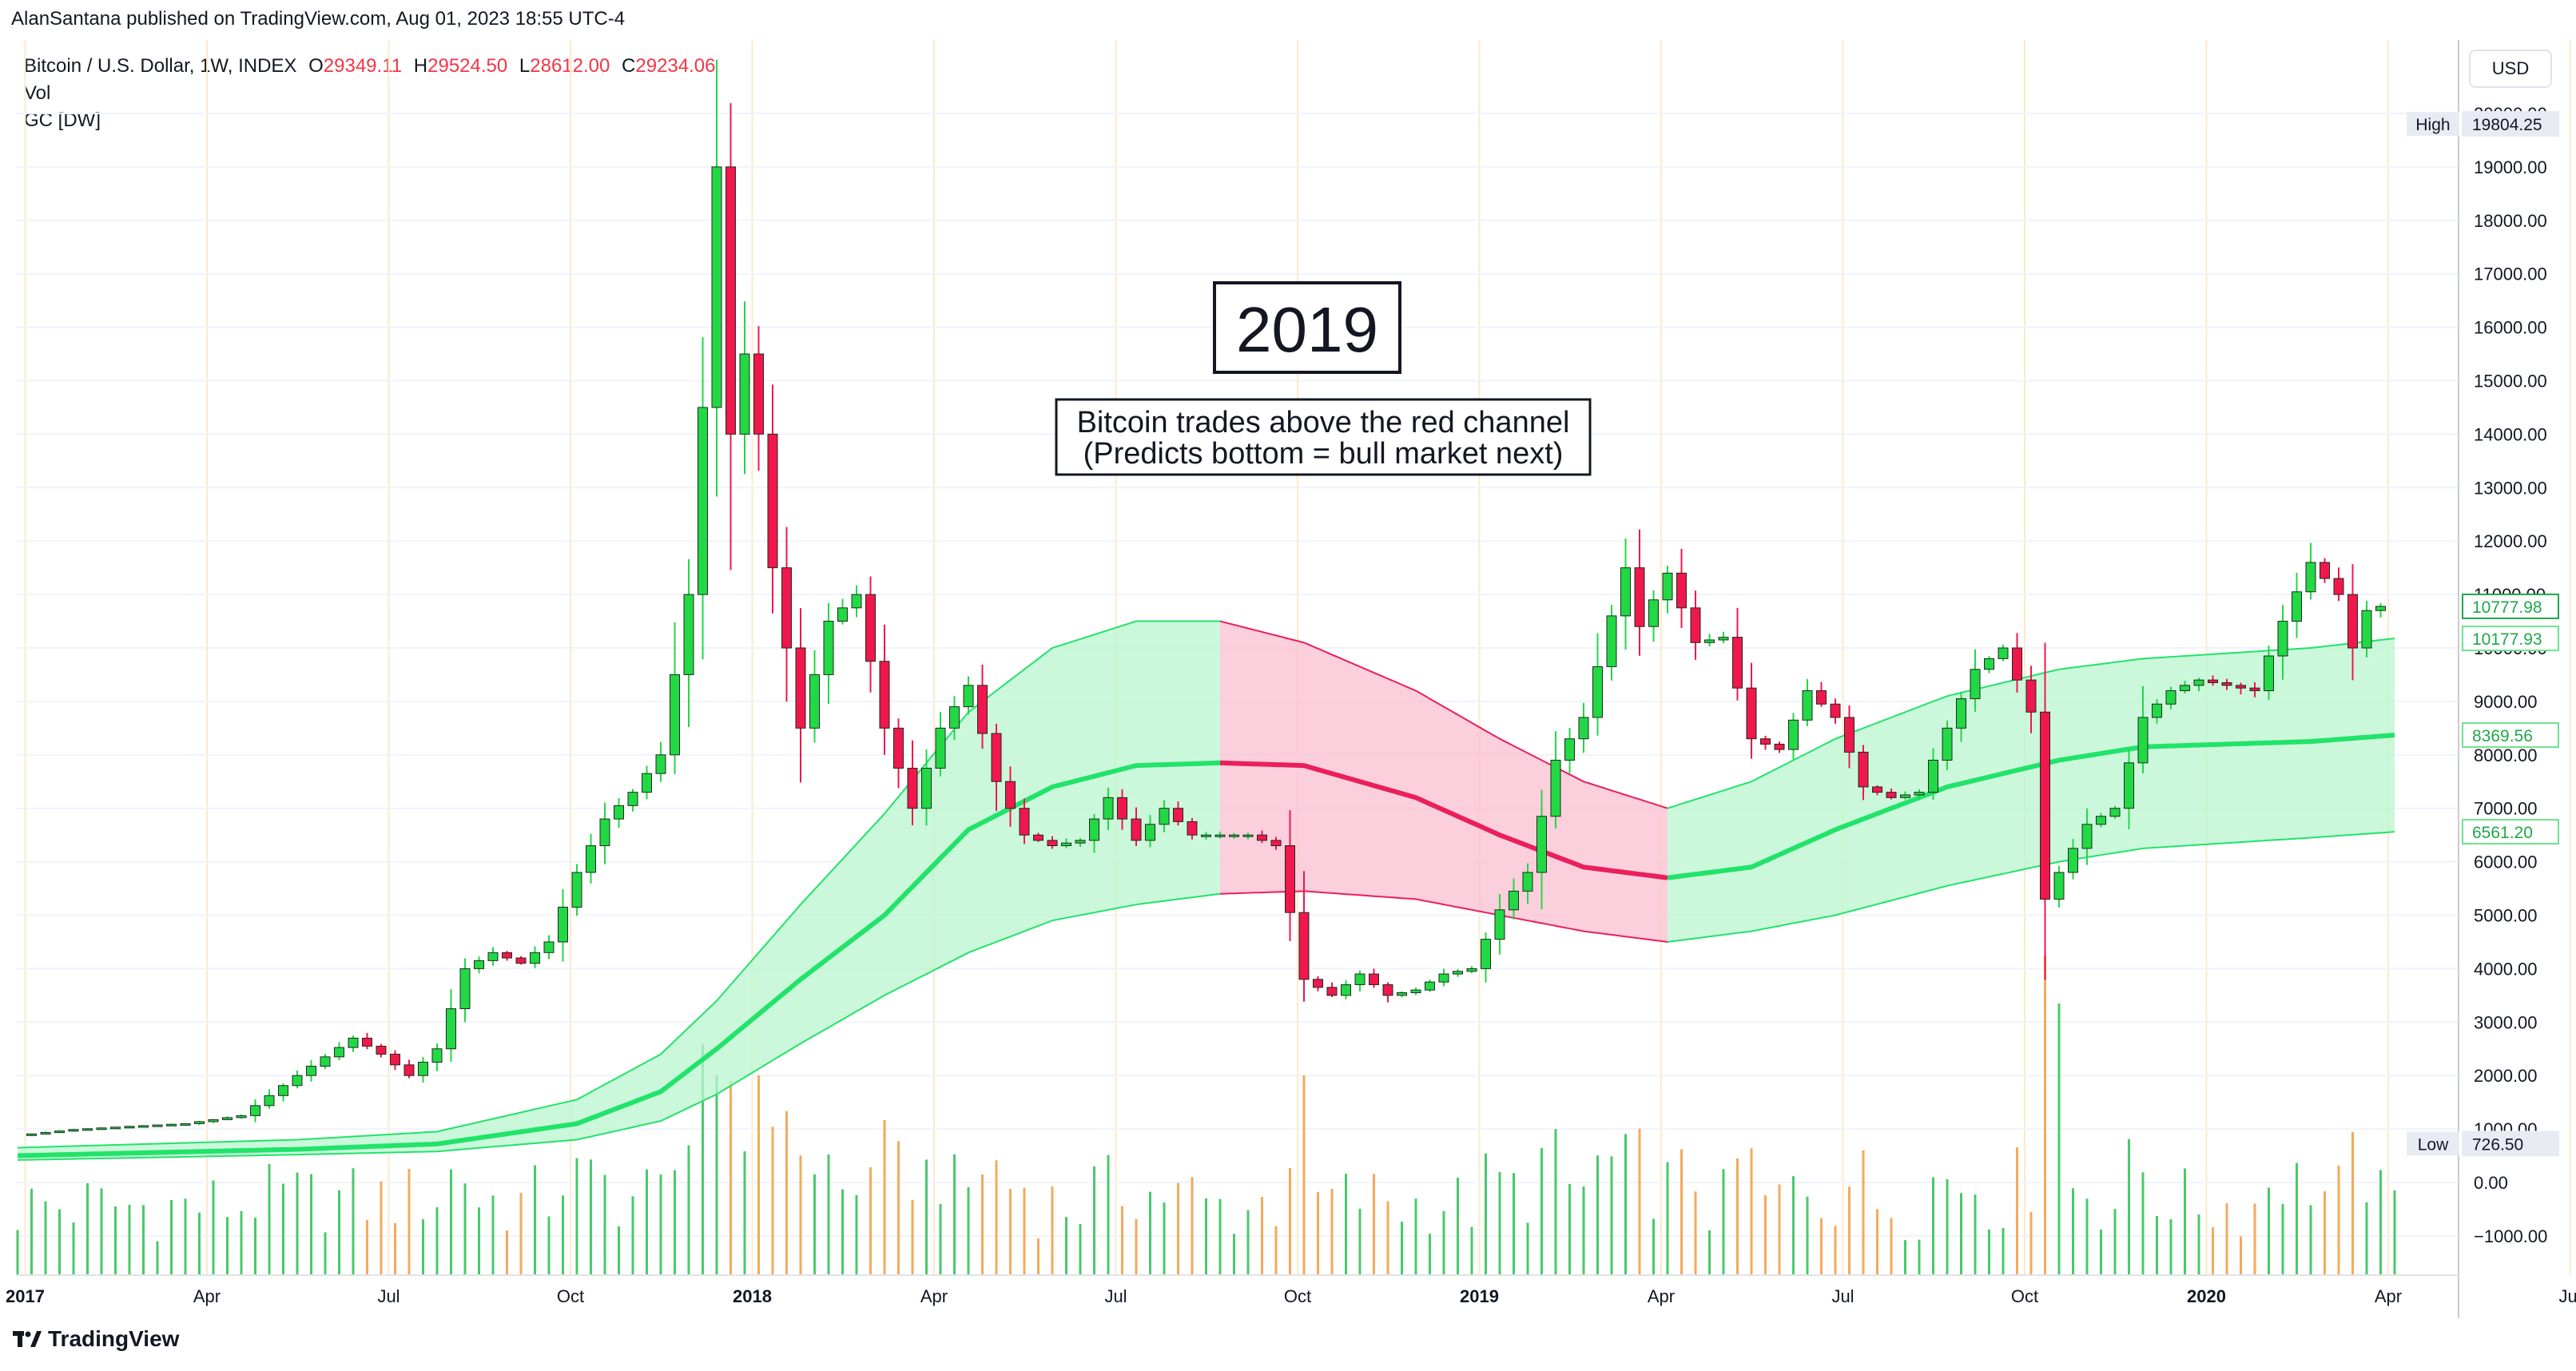  Describe the element at coordinates (2507, 607) in the screenshot. I see `axis-value-text: 10777.98` at that location.